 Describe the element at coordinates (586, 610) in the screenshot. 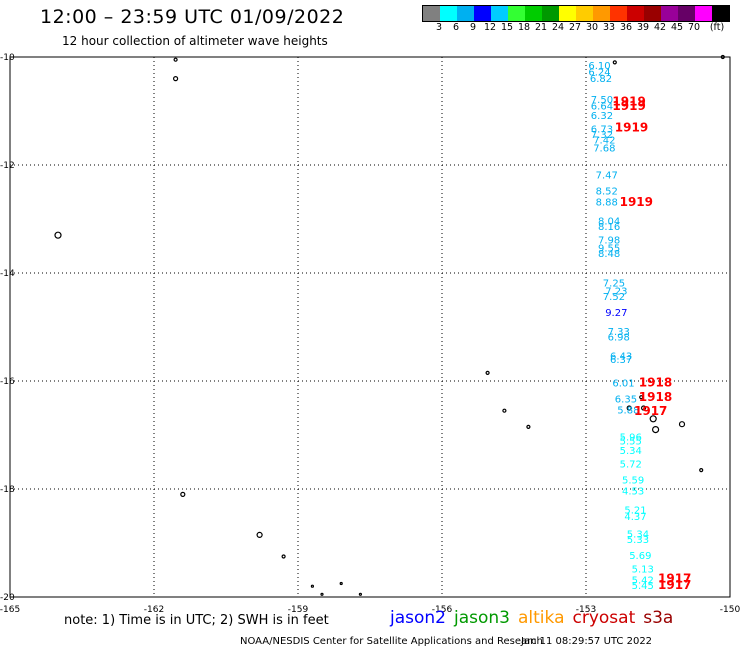

I see `lon-tick-label: -153` at that location.